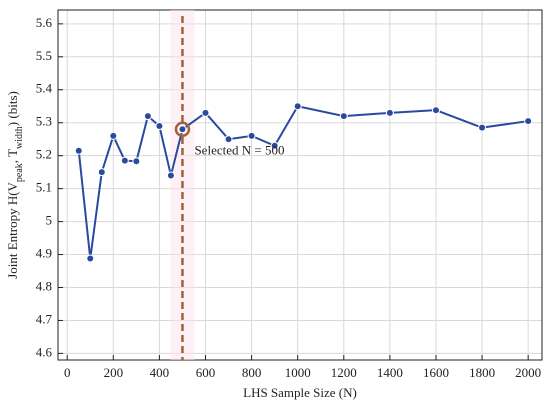  Describe the element at coordinates (44, 154) in the screenshot. I see `y-tick-label: 5.2` at that location.